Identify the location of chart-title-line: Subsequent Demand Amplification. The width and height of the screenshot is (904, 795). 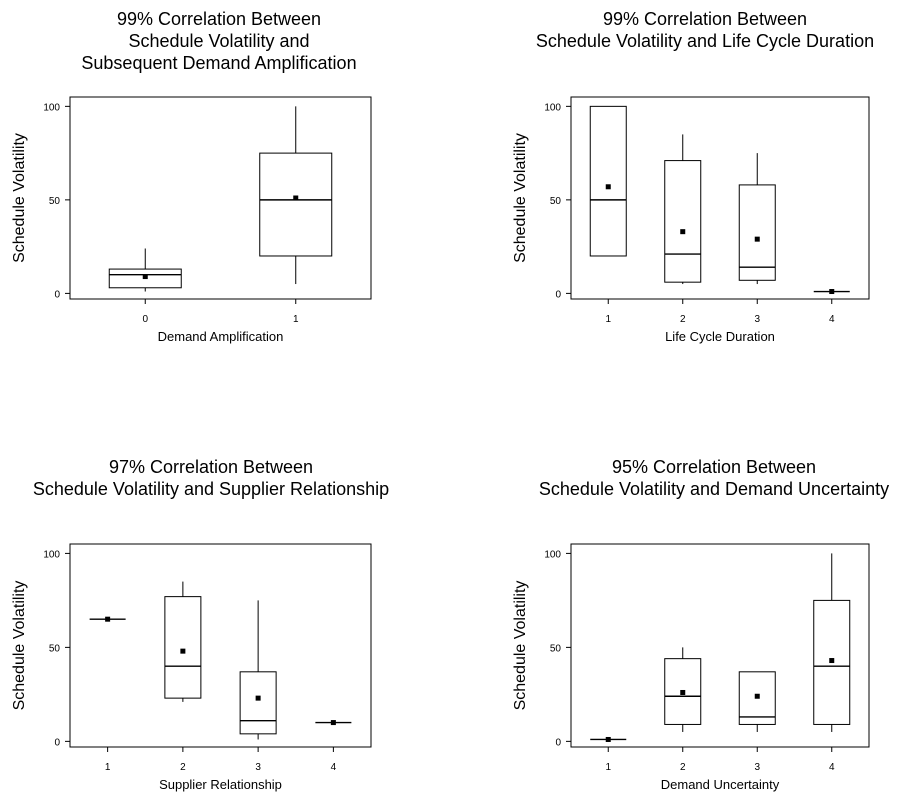
(218, 63).